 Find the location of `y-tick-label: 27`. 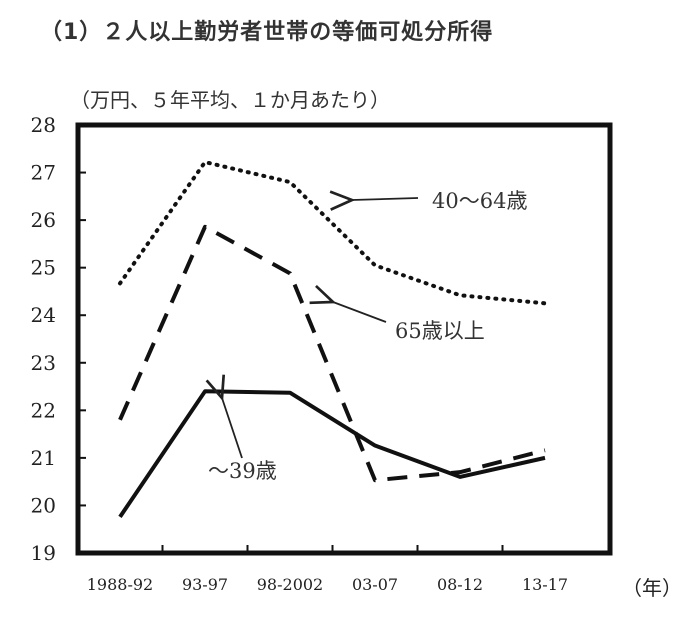

y-tick-label: 27 is located at coordinates (43, 173).